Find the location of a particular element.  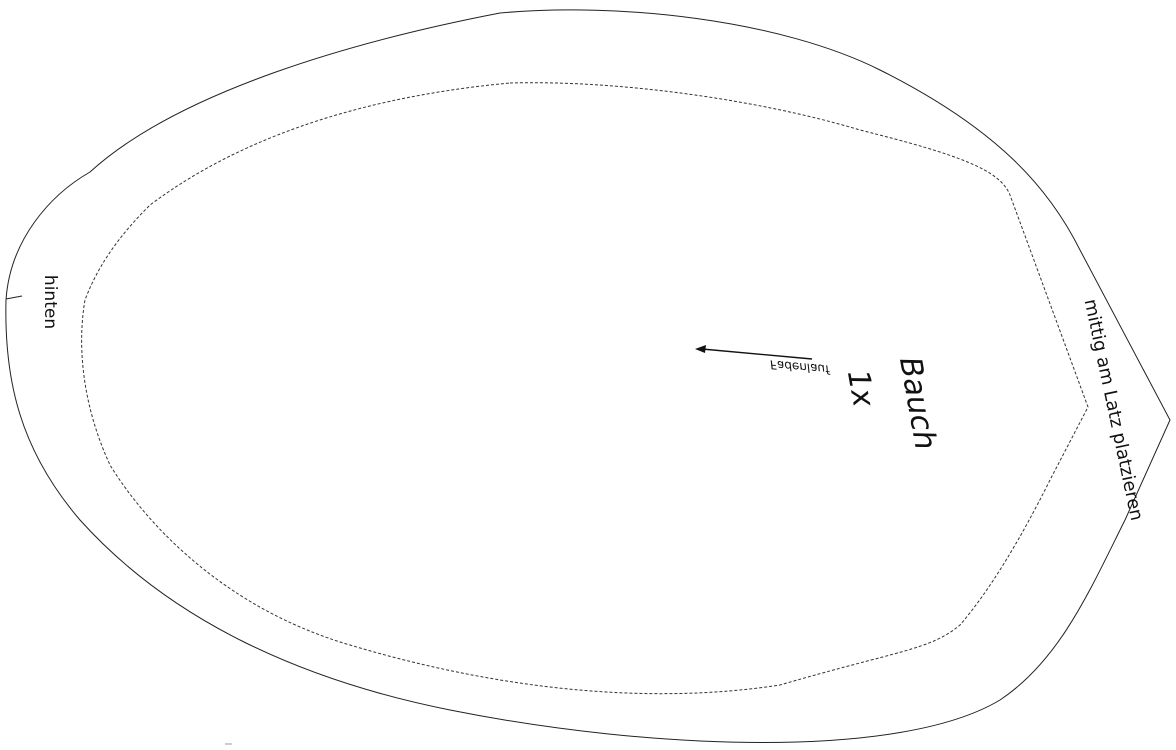

center-placement-label: mittig am Latz platzieren is located at coordinates (1114, 409).